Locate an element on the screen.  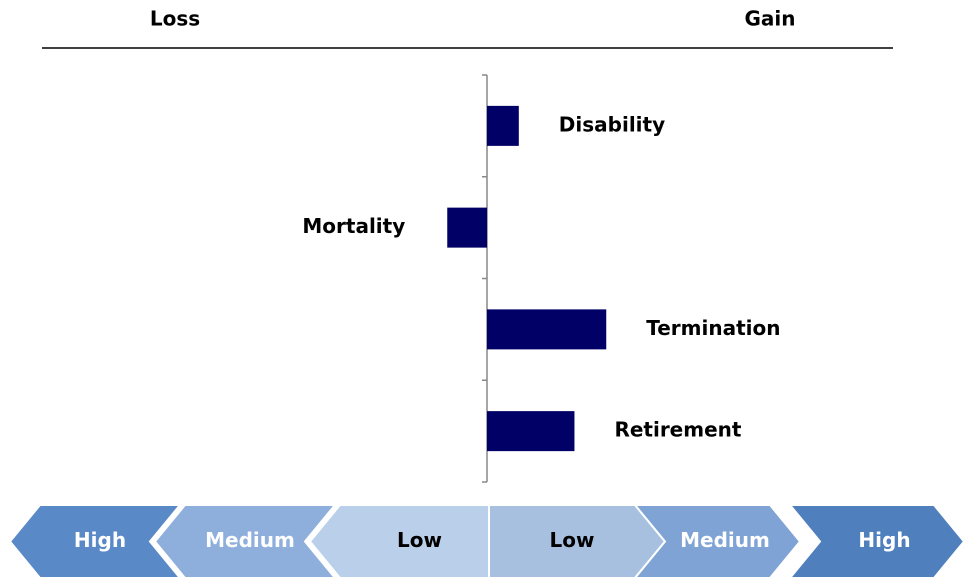
loss-label: Loss is located at coordinates (175, 19).